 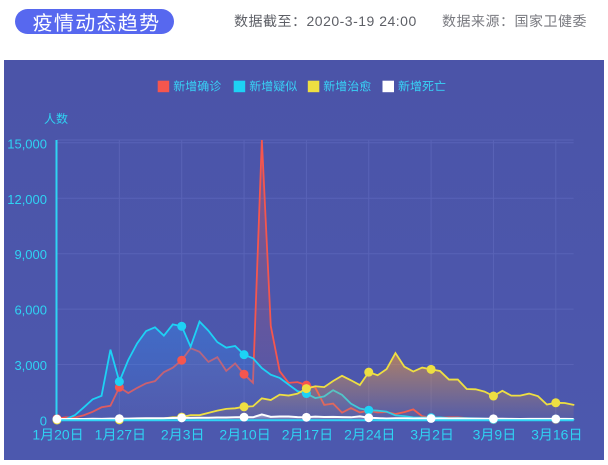 What do you see at coordinates (422, 86) in the screenshot?
I see `svg-text: 新增死亡` at bounding box center [422, 86].